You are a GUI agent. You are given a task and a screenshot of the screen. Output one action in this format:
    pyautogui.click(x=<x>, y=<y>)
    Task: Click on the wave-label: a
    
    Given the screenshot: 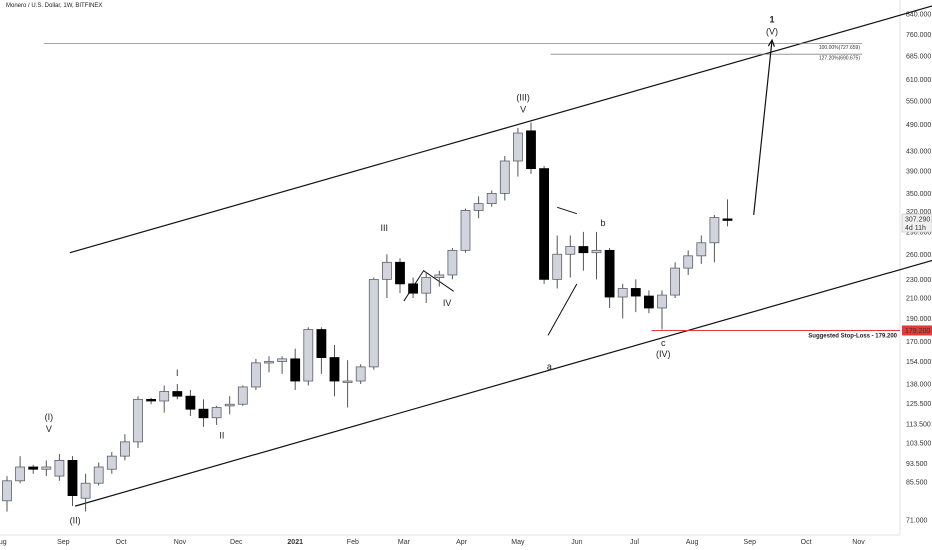 What is the action you would take?
    pyautogui.click(x=549, y=367)
    